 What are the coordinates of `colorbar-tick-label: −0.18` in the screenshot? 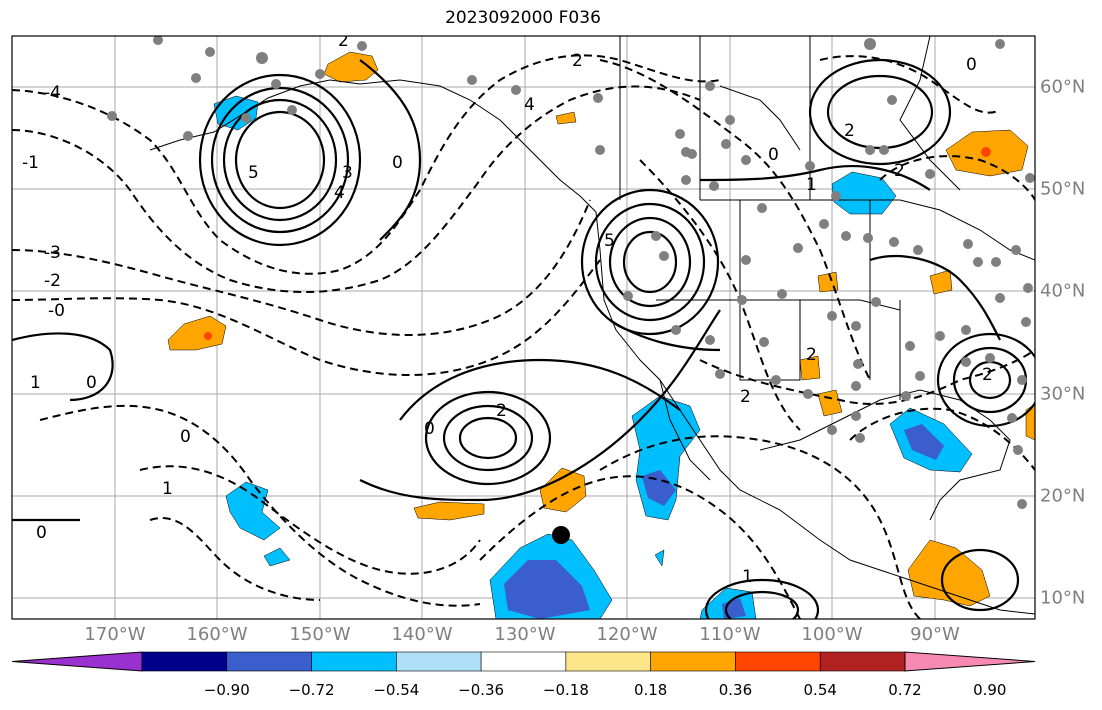 It's located at (565, 690).